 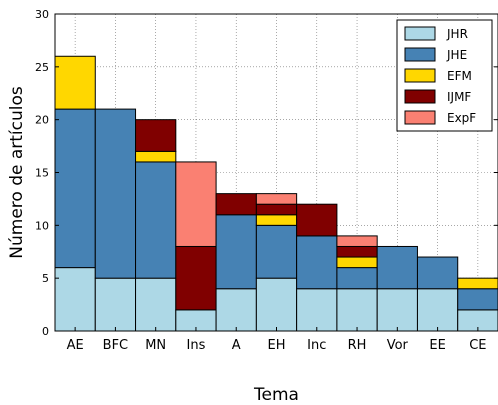 I want to click on legend-swatch-ijmf, so click(x=420, y=96).